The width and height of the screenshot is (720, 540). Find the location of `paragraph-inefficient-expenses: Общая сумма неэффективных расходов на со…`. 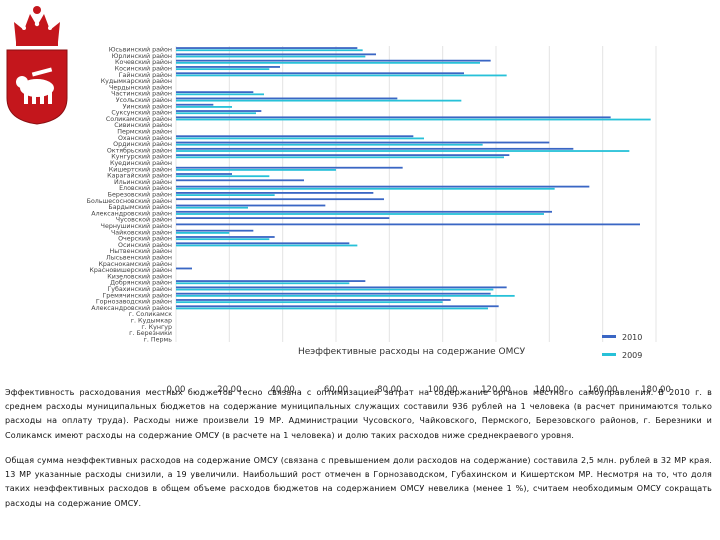

paragraph-inefficient-expenses: Общая сумма неэффективных расходов на со… is located at coordinates (358, 482).